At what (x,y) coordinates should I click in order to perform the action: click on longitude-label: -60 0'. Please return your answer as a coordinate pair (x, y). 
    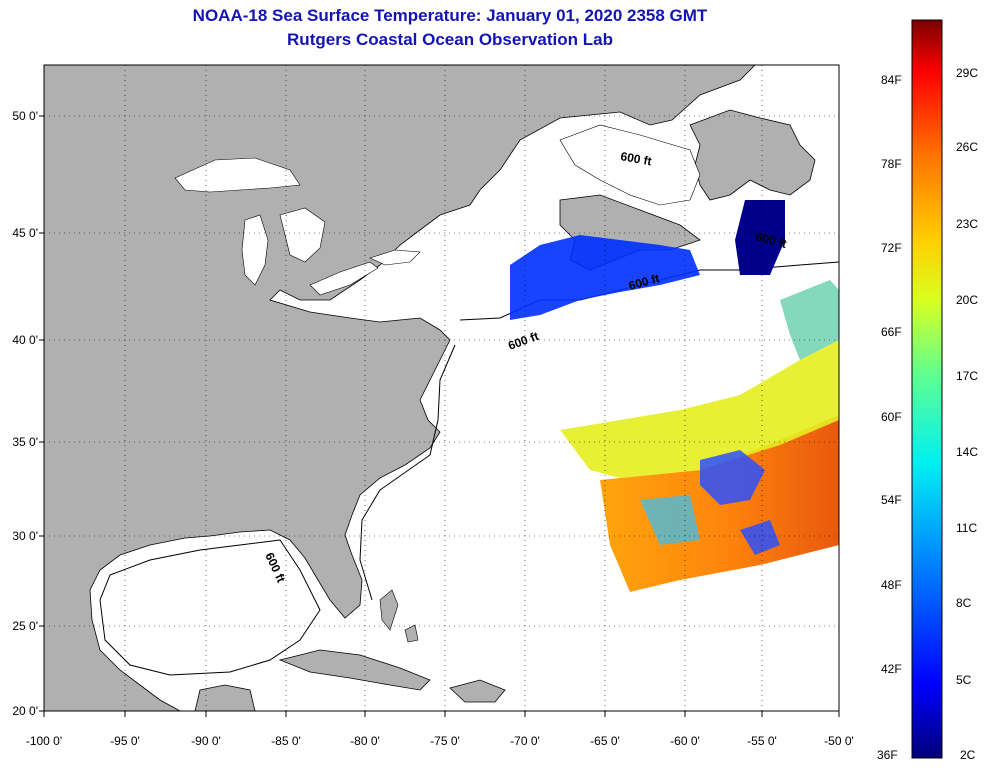
    Looking at the image, I should click on (685, 741).